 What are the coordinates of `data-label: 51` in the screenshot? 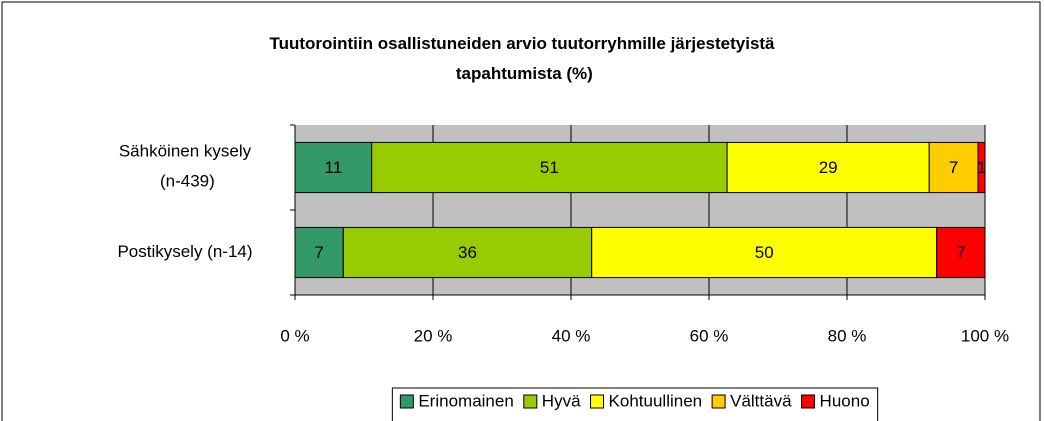 It's located at (549, 167).